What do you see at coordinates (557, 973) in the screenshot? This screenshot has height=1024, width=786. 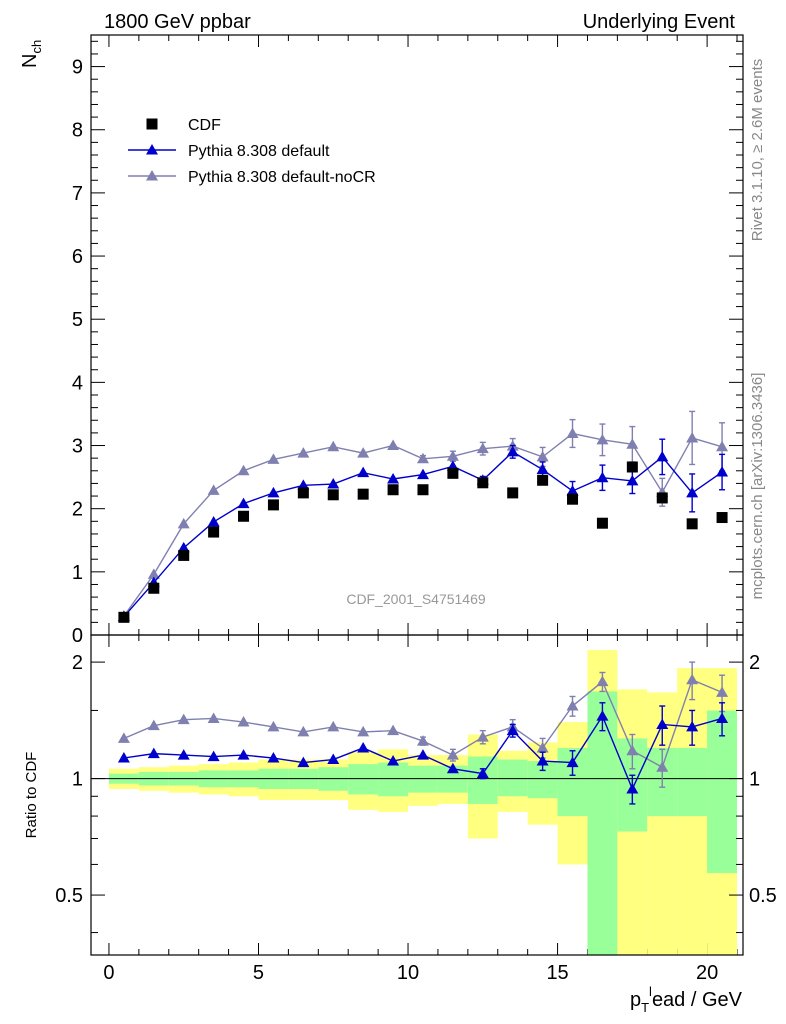 I see `x-tick-label: 15` at bounding box center [557, 973].